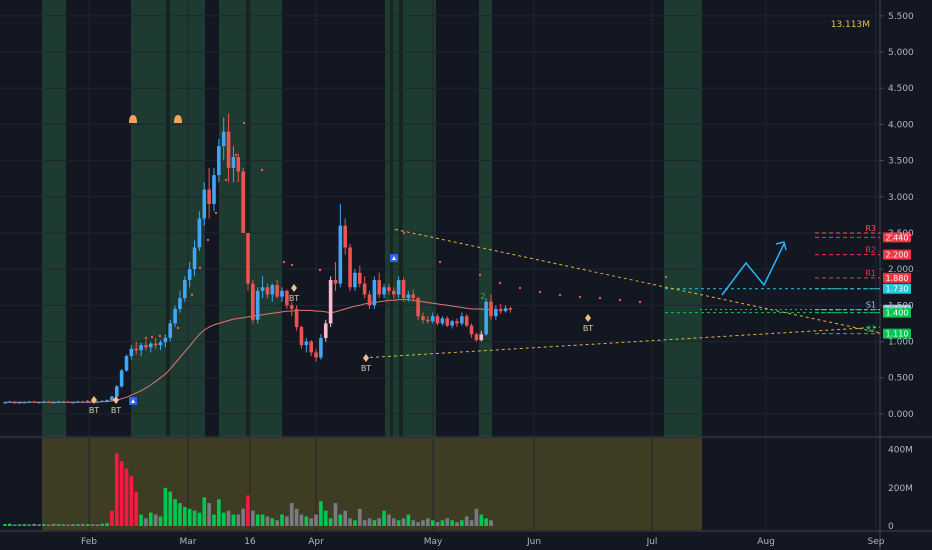 This screenshot has width=932, height=550. I want to click on bullish-zone, so click(54, 218).